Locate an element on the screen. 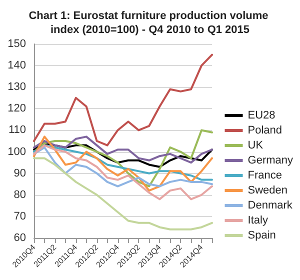 The image size is (300, 280). y-tick-label: 90 is located at coordinates (20, 173).